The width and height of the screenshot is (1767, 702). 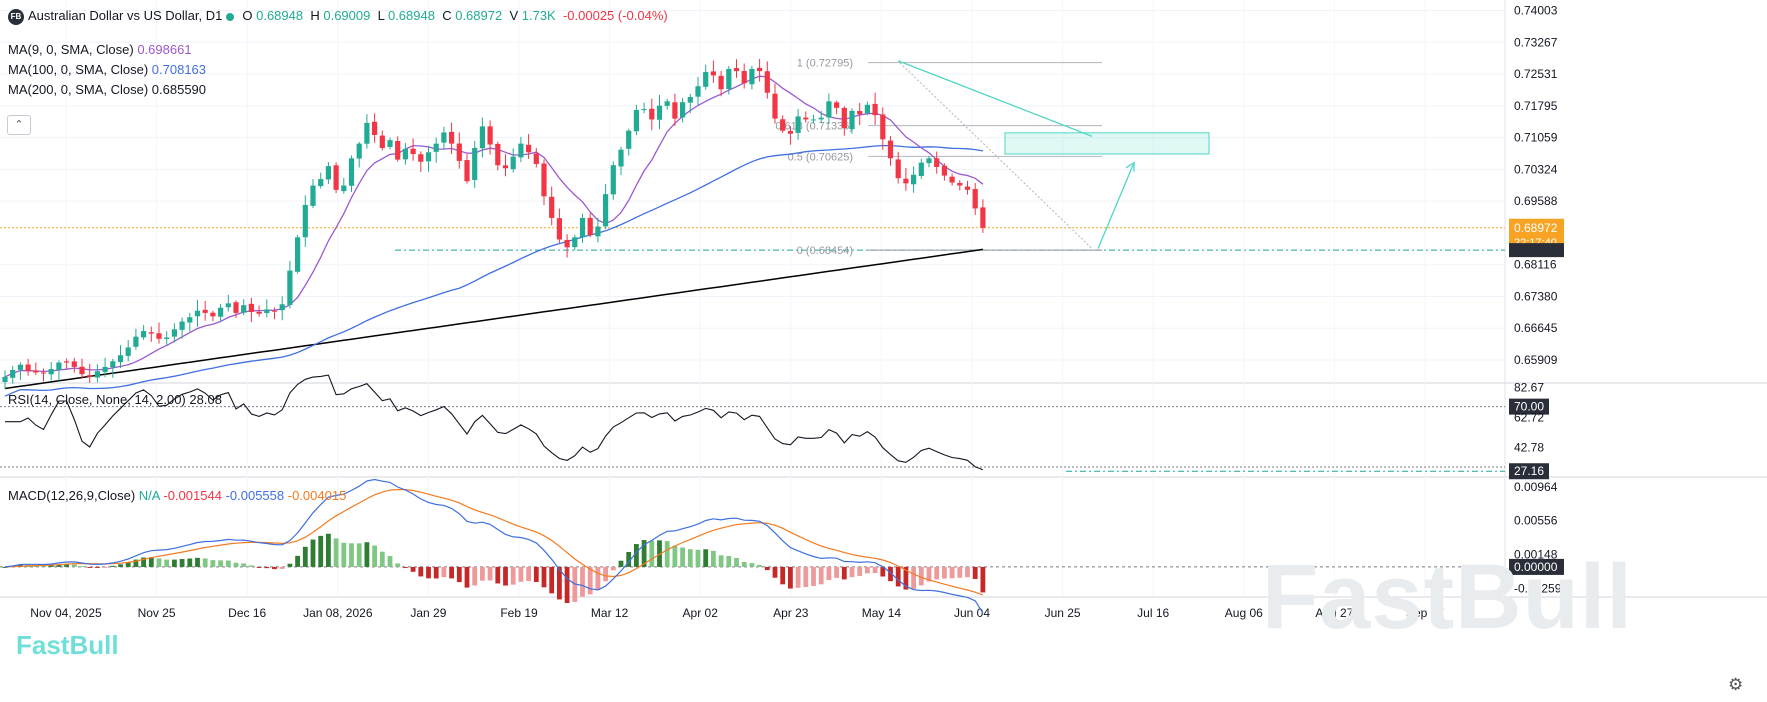 I want to click on ma200-value: 0.685590, so click(x=179, y=89).